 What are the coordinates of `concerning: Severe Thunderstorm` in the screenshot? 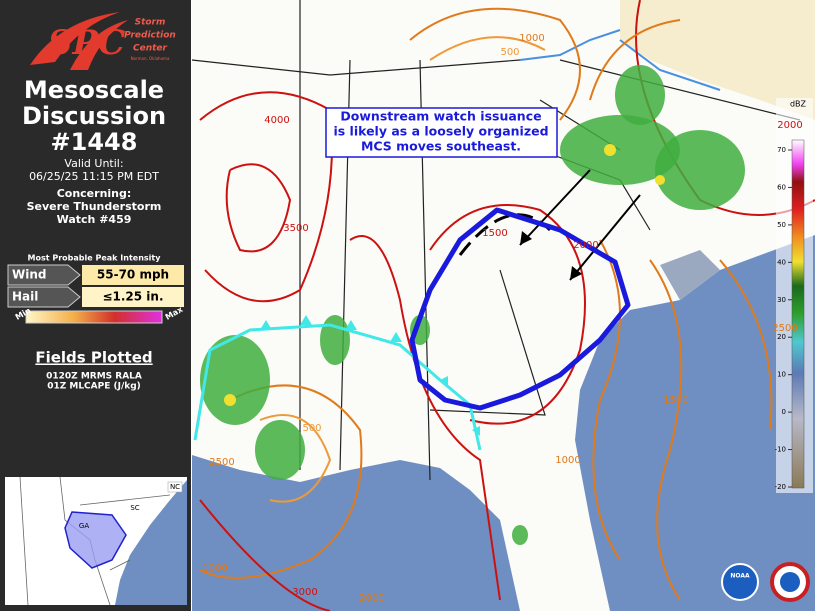 It's located at (94, 206).